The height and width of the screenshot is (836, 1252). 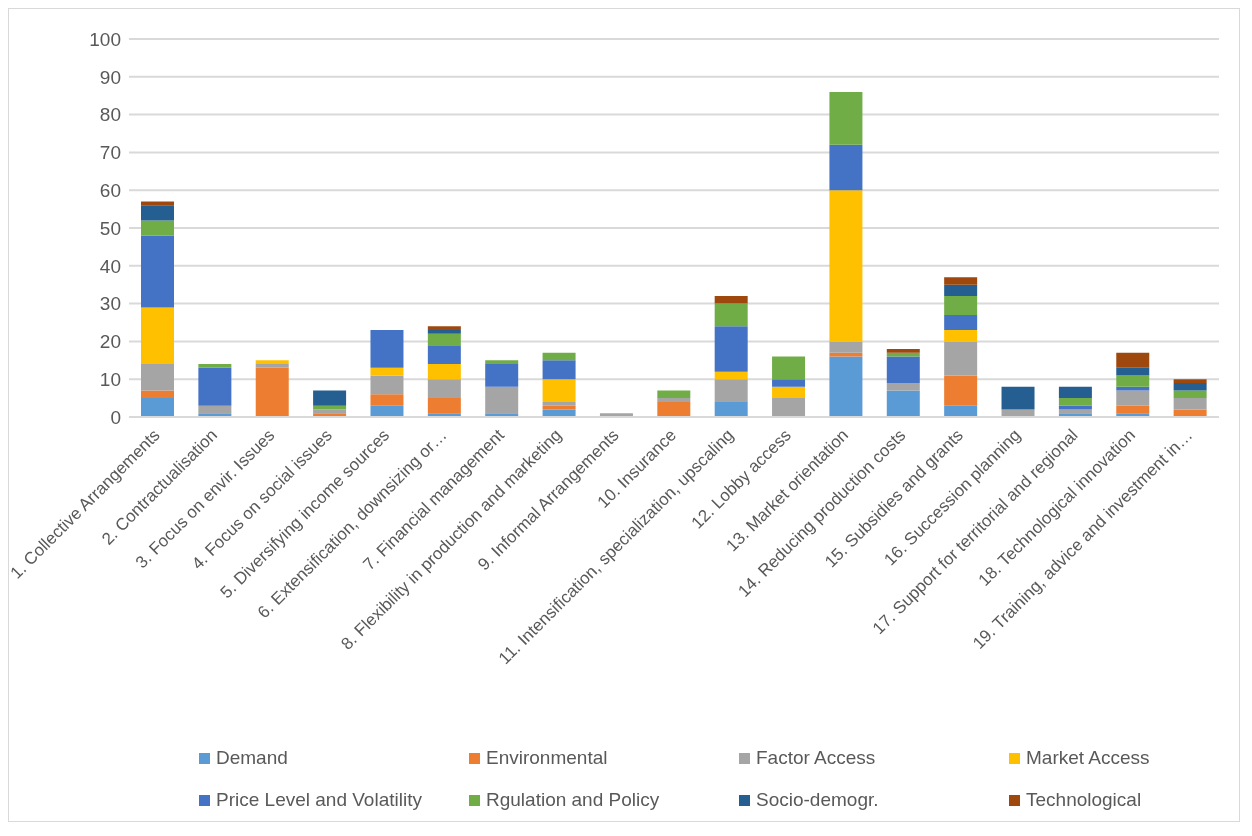 I want to click on y-tick-label: 60, so click(x=110, y=190).